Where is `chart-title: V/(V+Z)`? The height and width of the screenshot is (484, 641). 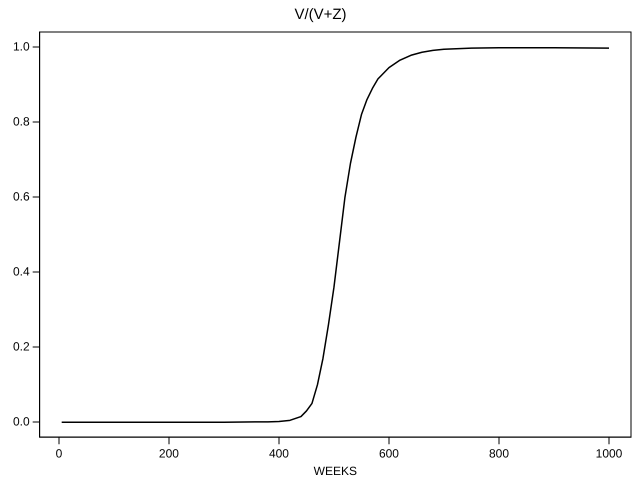
chart-title: V/(V+Z) is located at coordinates (320, 15).